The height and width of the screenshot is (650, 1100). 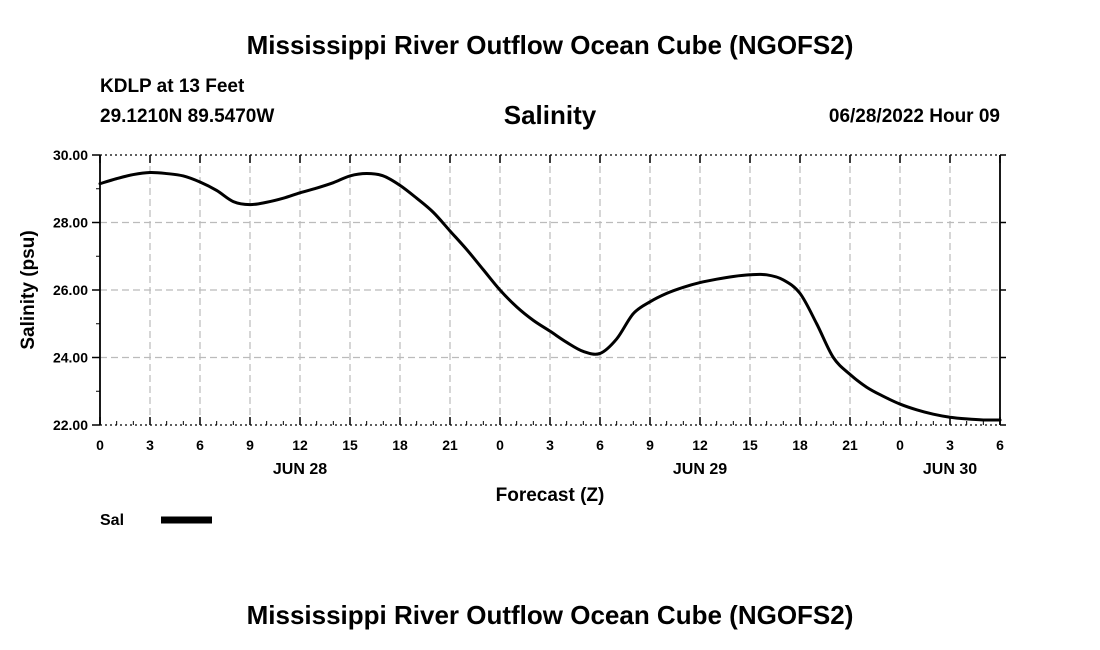 What do you see at coordinates (550, 115) in the screenshot?
I see `chart-subtitle: Salinity` at bounding box center [550, 115].